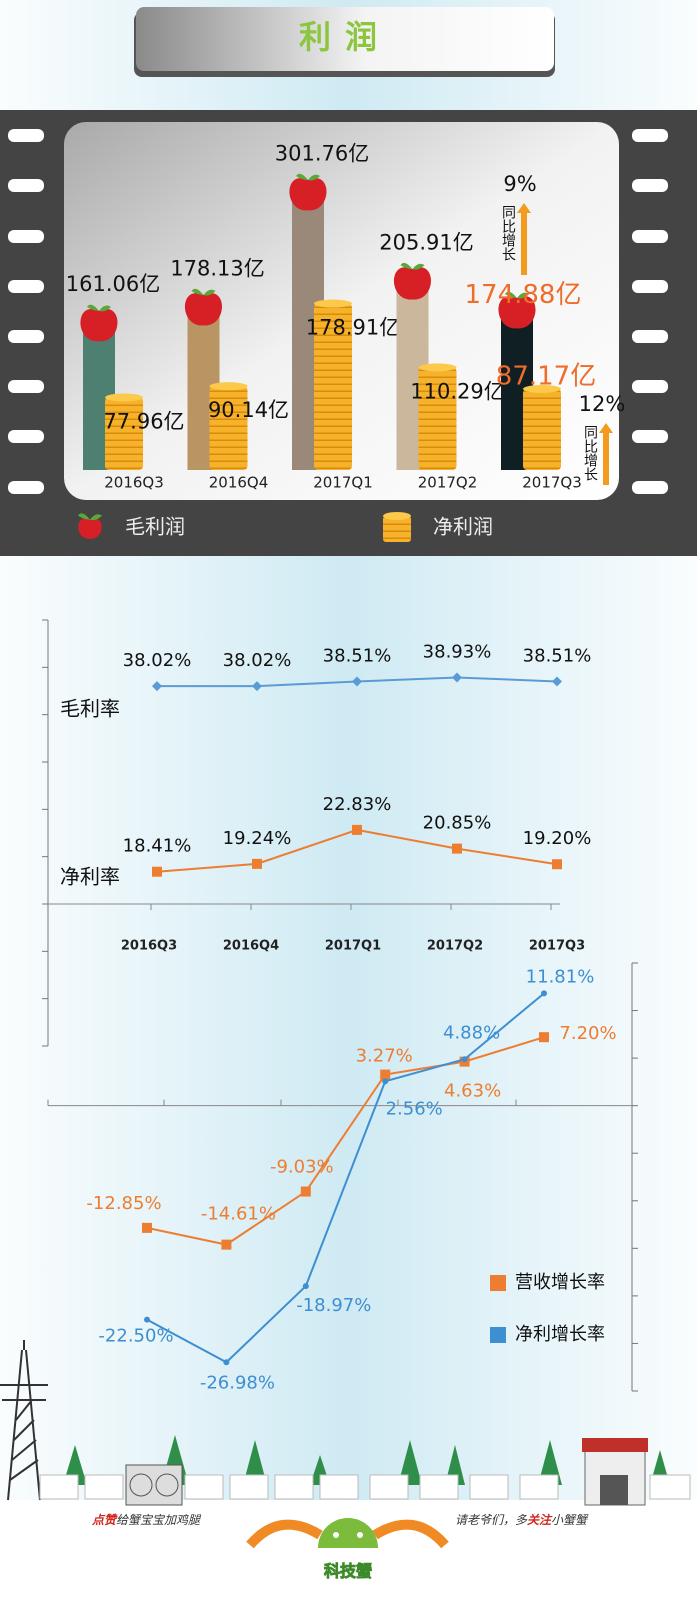  I want to click on fan-box, so click(154, 1485).